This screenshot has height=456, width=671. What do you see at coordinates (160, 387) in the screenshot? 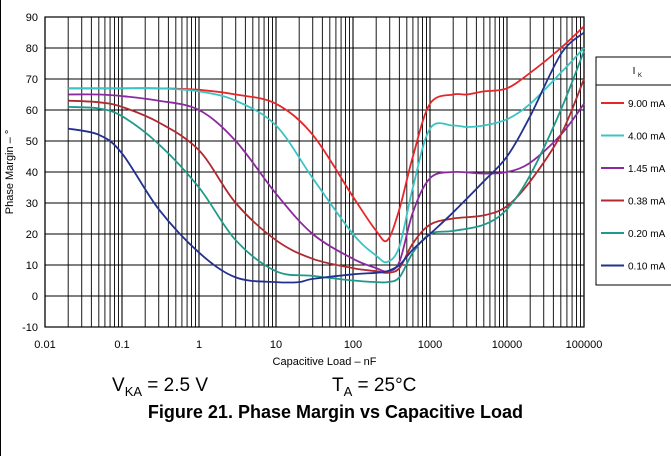
I see `vka-condition: VKA = 2.5 V` at bounding box center [160, 387].